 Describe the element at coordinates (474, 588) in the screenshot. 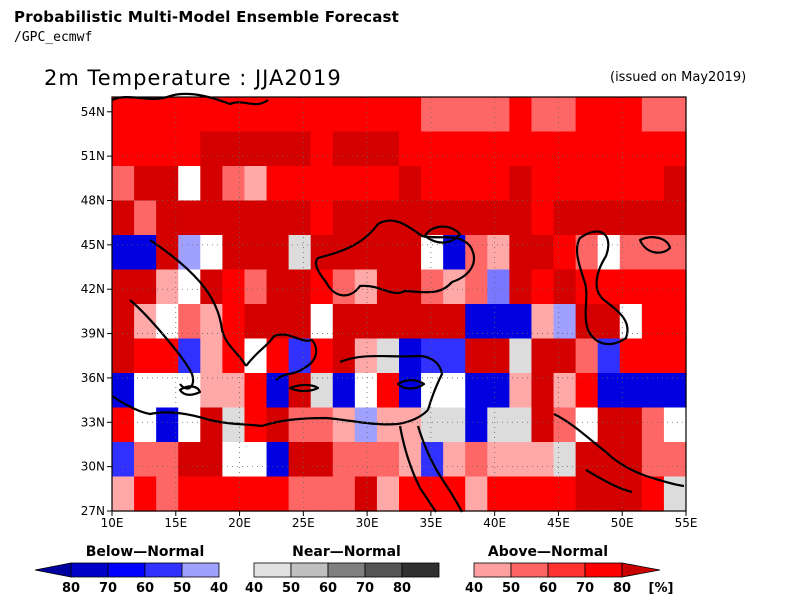

I see `above-tick-label: 40` at that location.